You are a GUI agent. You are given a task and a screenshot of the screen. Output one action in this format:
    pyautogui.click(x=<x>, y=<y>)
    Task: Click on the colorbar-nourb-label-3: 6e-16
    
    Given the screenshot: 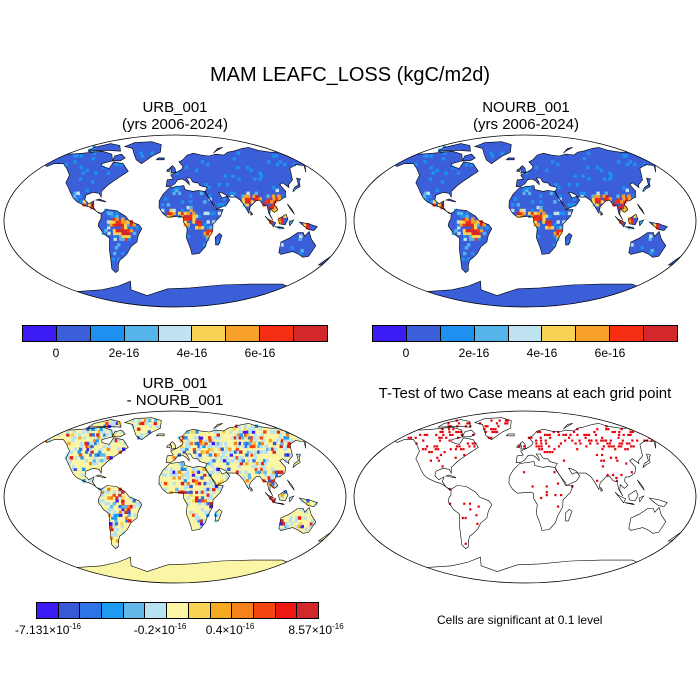 What is the action you would take?
    pyautogui.click(x=610, y=353)
    